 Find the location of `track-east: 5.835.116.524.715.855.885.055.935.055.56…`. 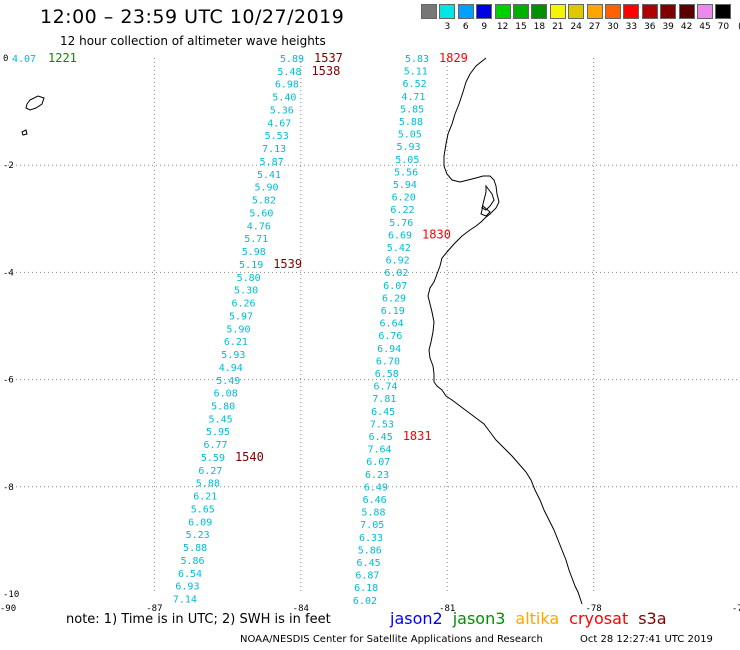

track-east: 5.835.116.524.715.855.885.055.935.055.56… is located at coordinates (410, 329).